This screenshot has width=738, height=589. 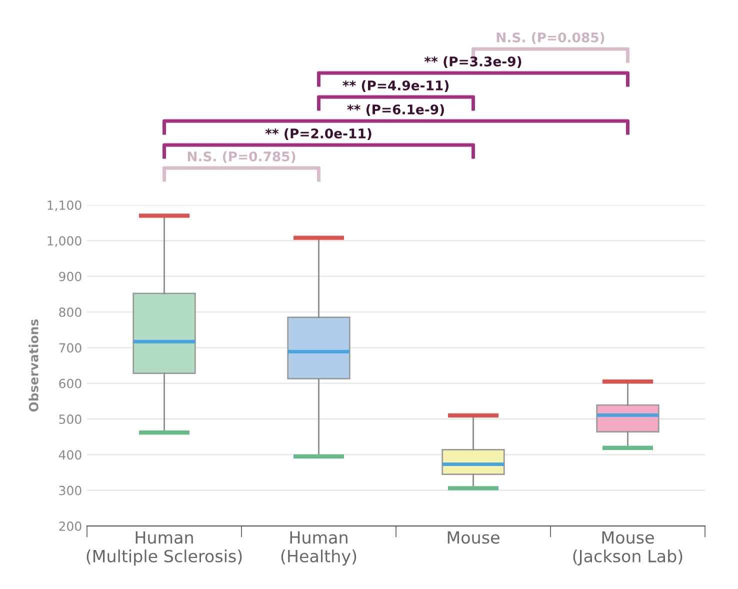 I want to click on text: N.S. (P=0.085), so click(x=550, y=38).